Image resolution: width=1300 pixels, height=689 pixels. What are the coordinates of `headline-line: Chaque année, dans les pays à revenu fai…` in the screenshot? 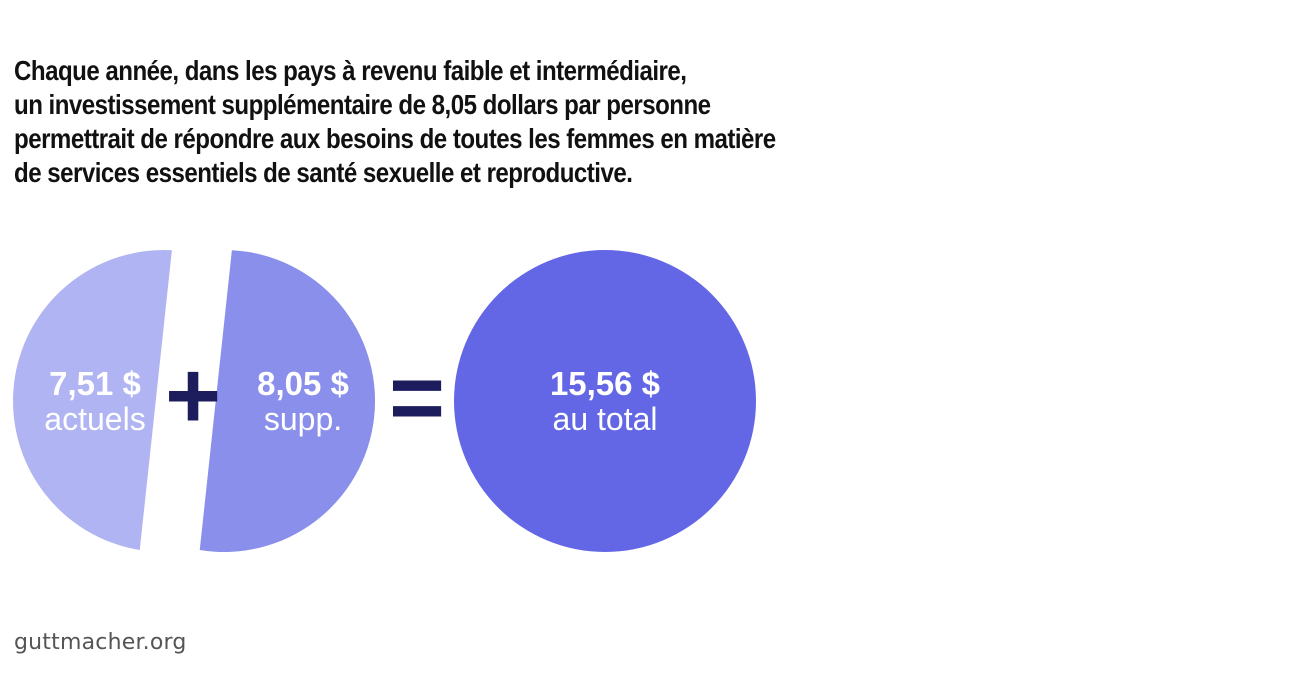 It's located at (350, 70).